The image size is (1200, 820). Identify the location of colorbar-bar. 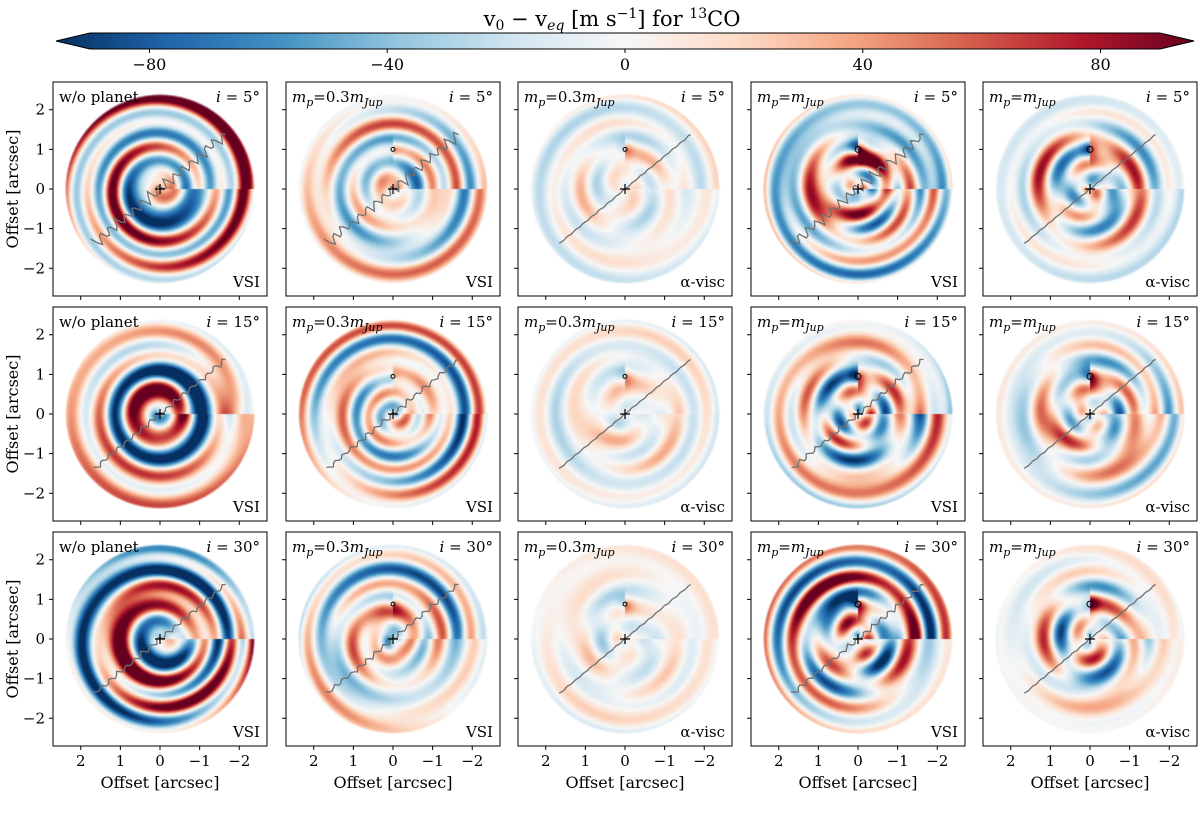
(625, 41).